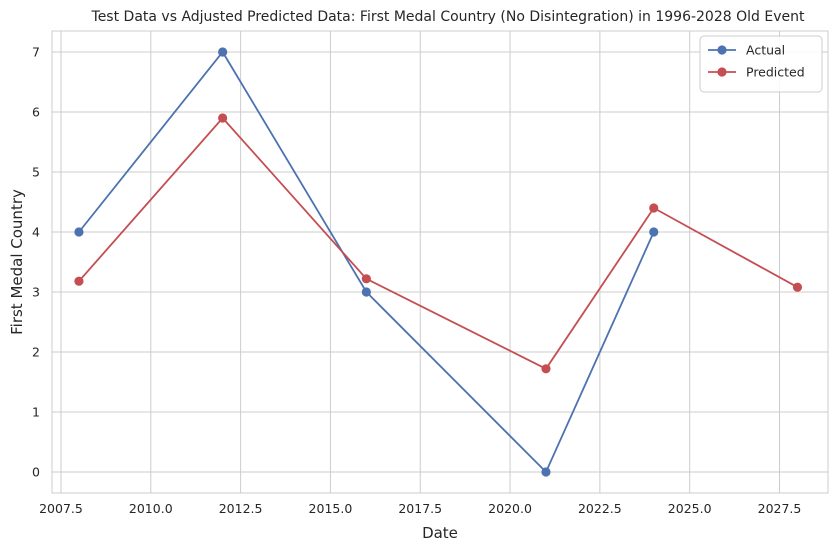  What do you see at coordinates (690, 508) in the screenshot?
I see `x-tick-label: 2025.0` at bounding box center [690, 508].